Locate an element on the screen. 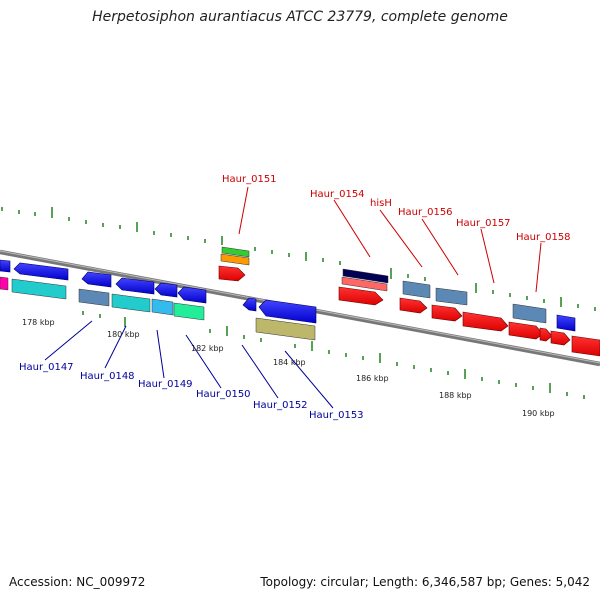 This screenshot has width=600, height=600. top-leader-lines is located at coordinates (390, 239).